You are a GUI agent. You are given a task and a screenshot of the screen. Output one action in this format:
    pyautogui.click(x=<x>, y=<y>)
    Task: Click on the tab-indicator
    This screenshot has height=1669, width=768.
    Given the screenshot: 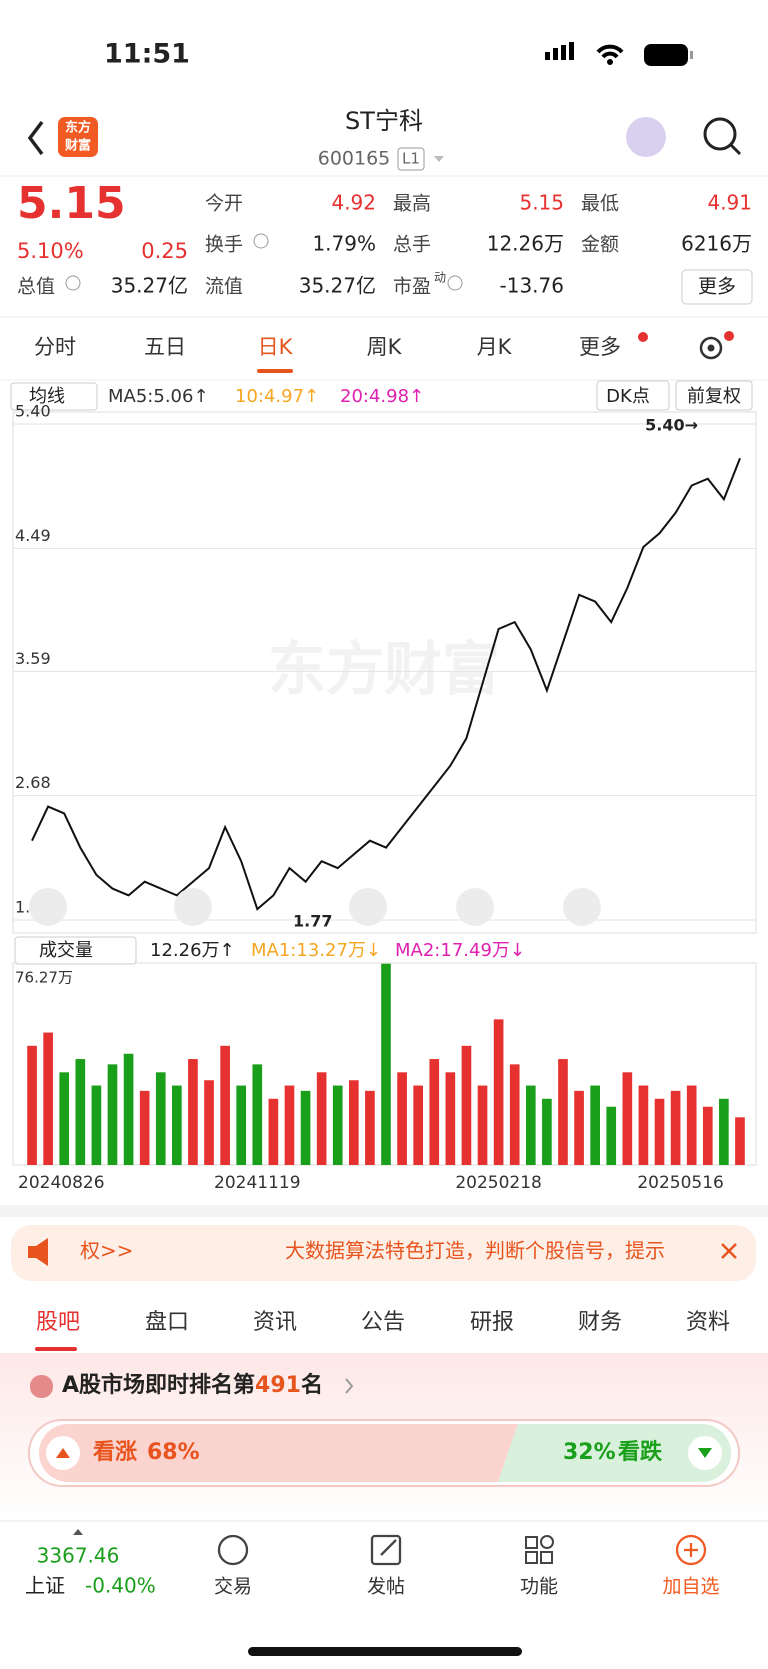 What is the action you would take?
    pyautogui.click(x=275, y=371)
    